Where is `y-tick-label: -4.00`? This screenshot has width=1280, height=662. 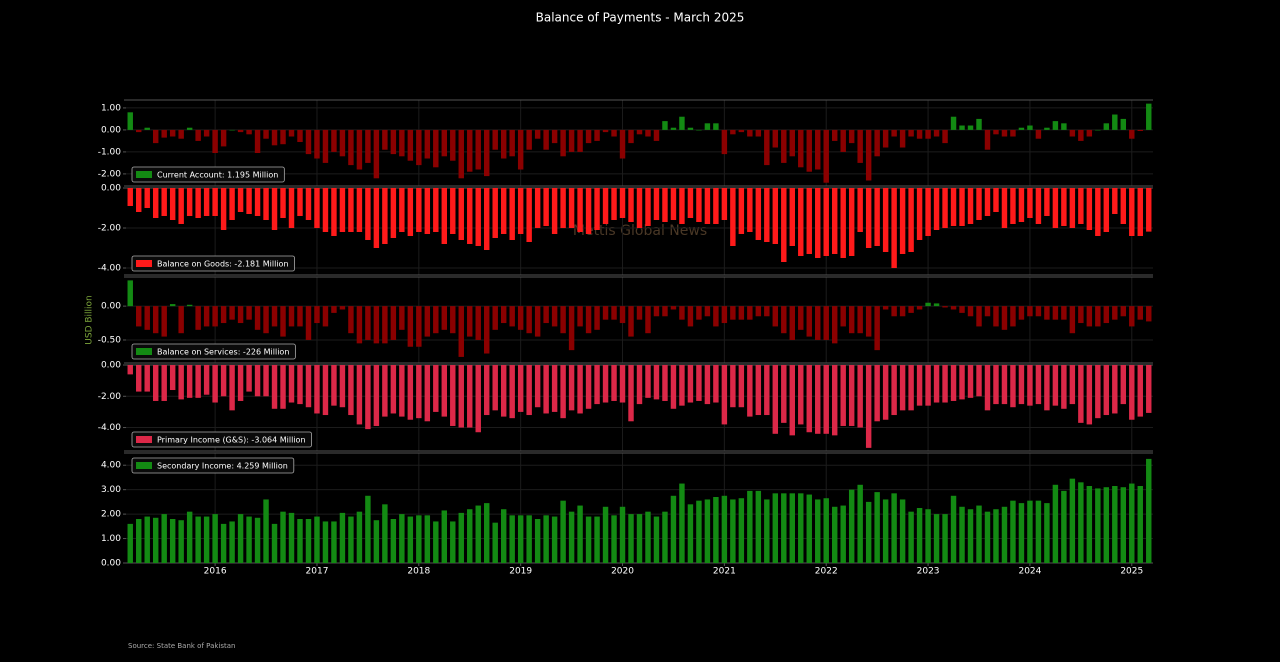
y-tick-label: -4.00 is located at coordinates (110, 269).